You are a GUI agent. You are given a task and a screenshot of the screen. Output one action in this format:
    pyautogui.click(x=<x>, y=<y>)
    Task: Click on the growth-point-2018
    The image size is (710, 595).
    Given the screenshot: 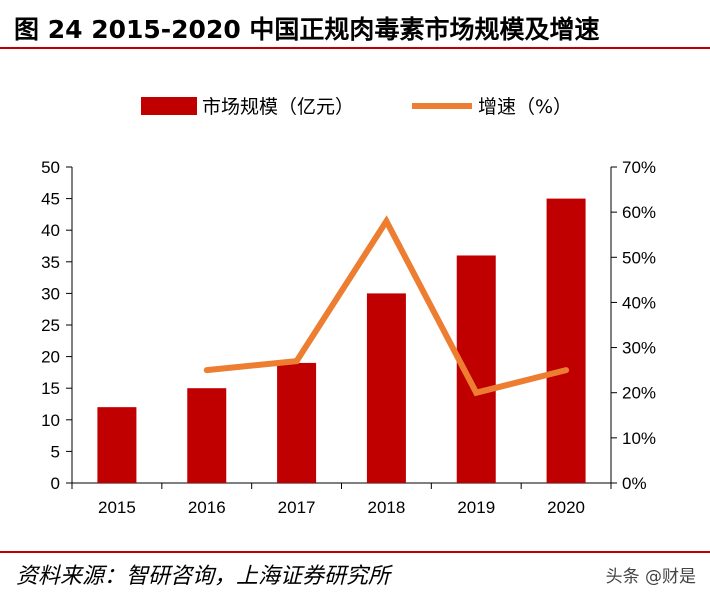 What is the action you would take?
    pyautogui.click(x=386, y=221)
    